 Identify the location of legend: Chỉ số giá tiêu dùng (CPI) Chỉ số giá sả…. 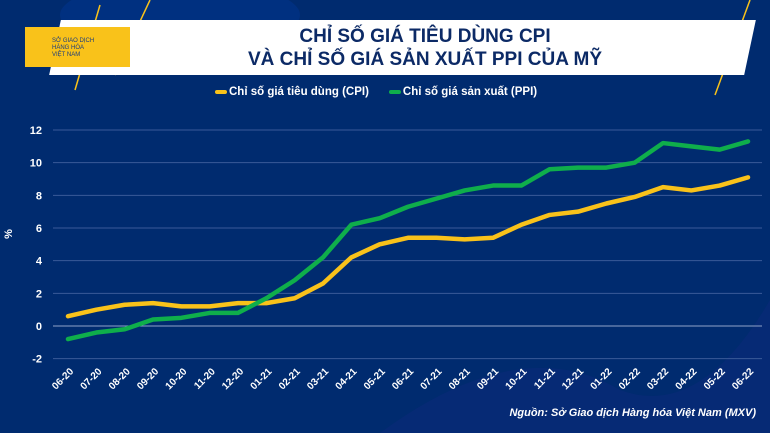
(376, 92).